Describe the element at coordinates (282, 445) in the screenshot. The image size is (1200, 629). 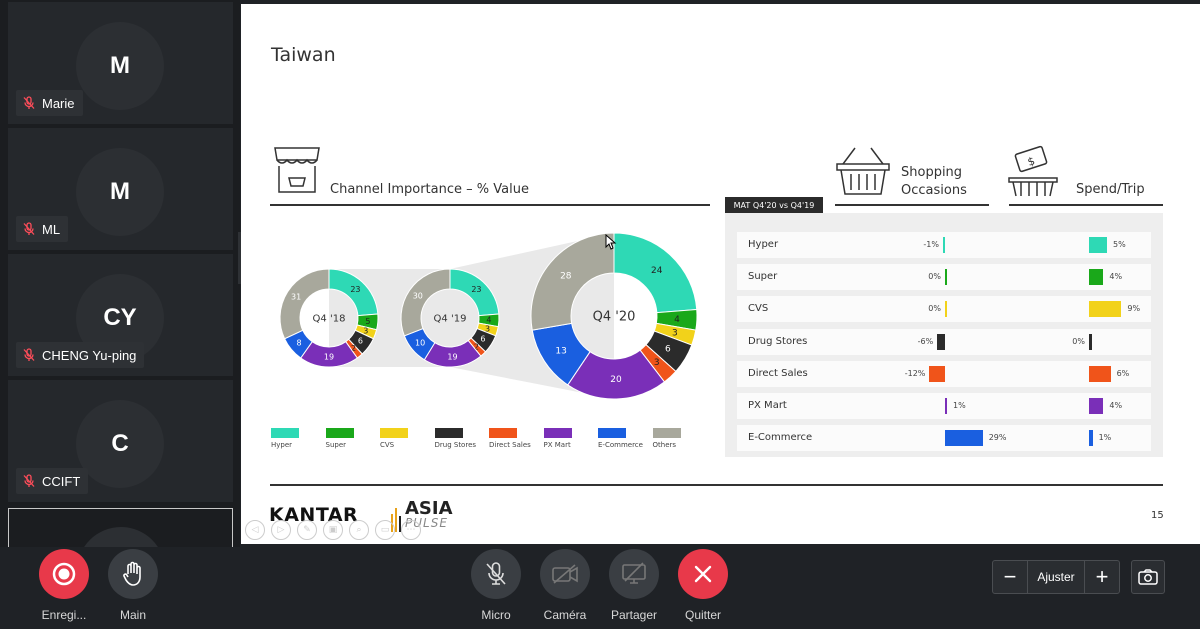
I see `legend-label: Hyper` at that location.